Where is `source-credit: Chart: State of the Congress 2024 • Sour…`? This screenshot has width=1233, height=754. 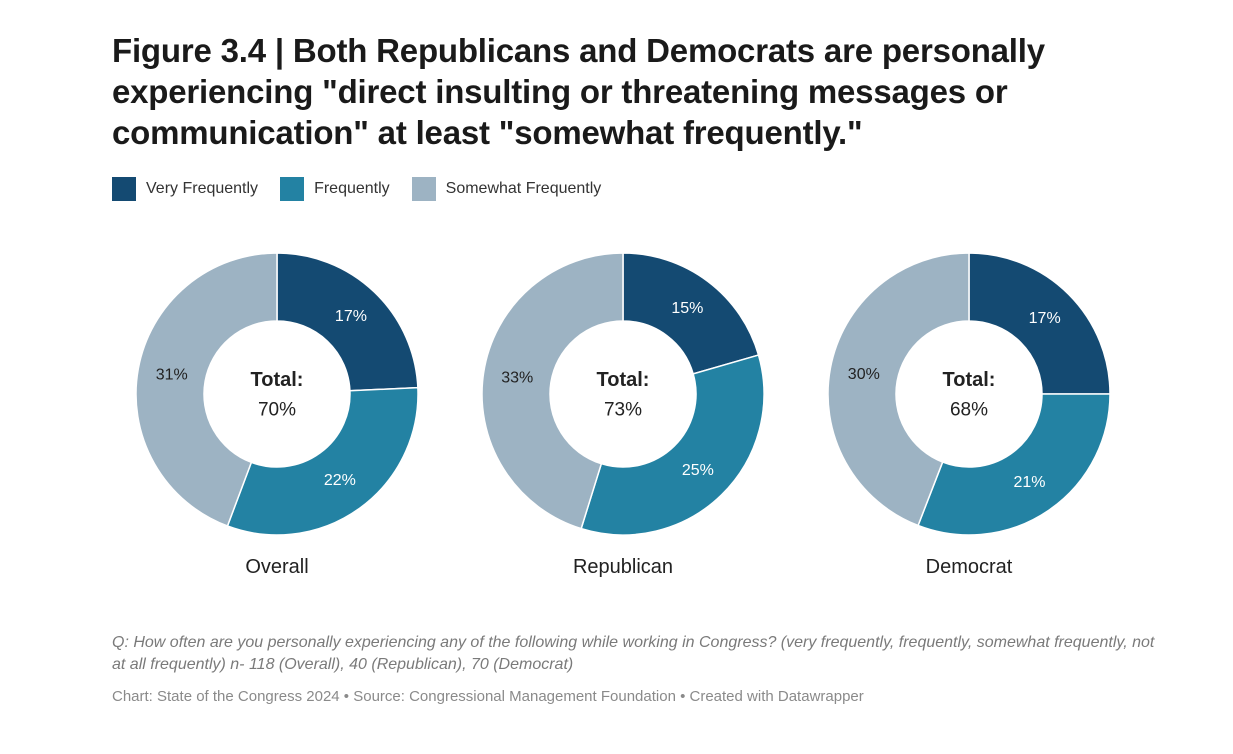
source-credit: Chart: State of the Congress 2024 • Sour… is located at coordinates (488, 696).